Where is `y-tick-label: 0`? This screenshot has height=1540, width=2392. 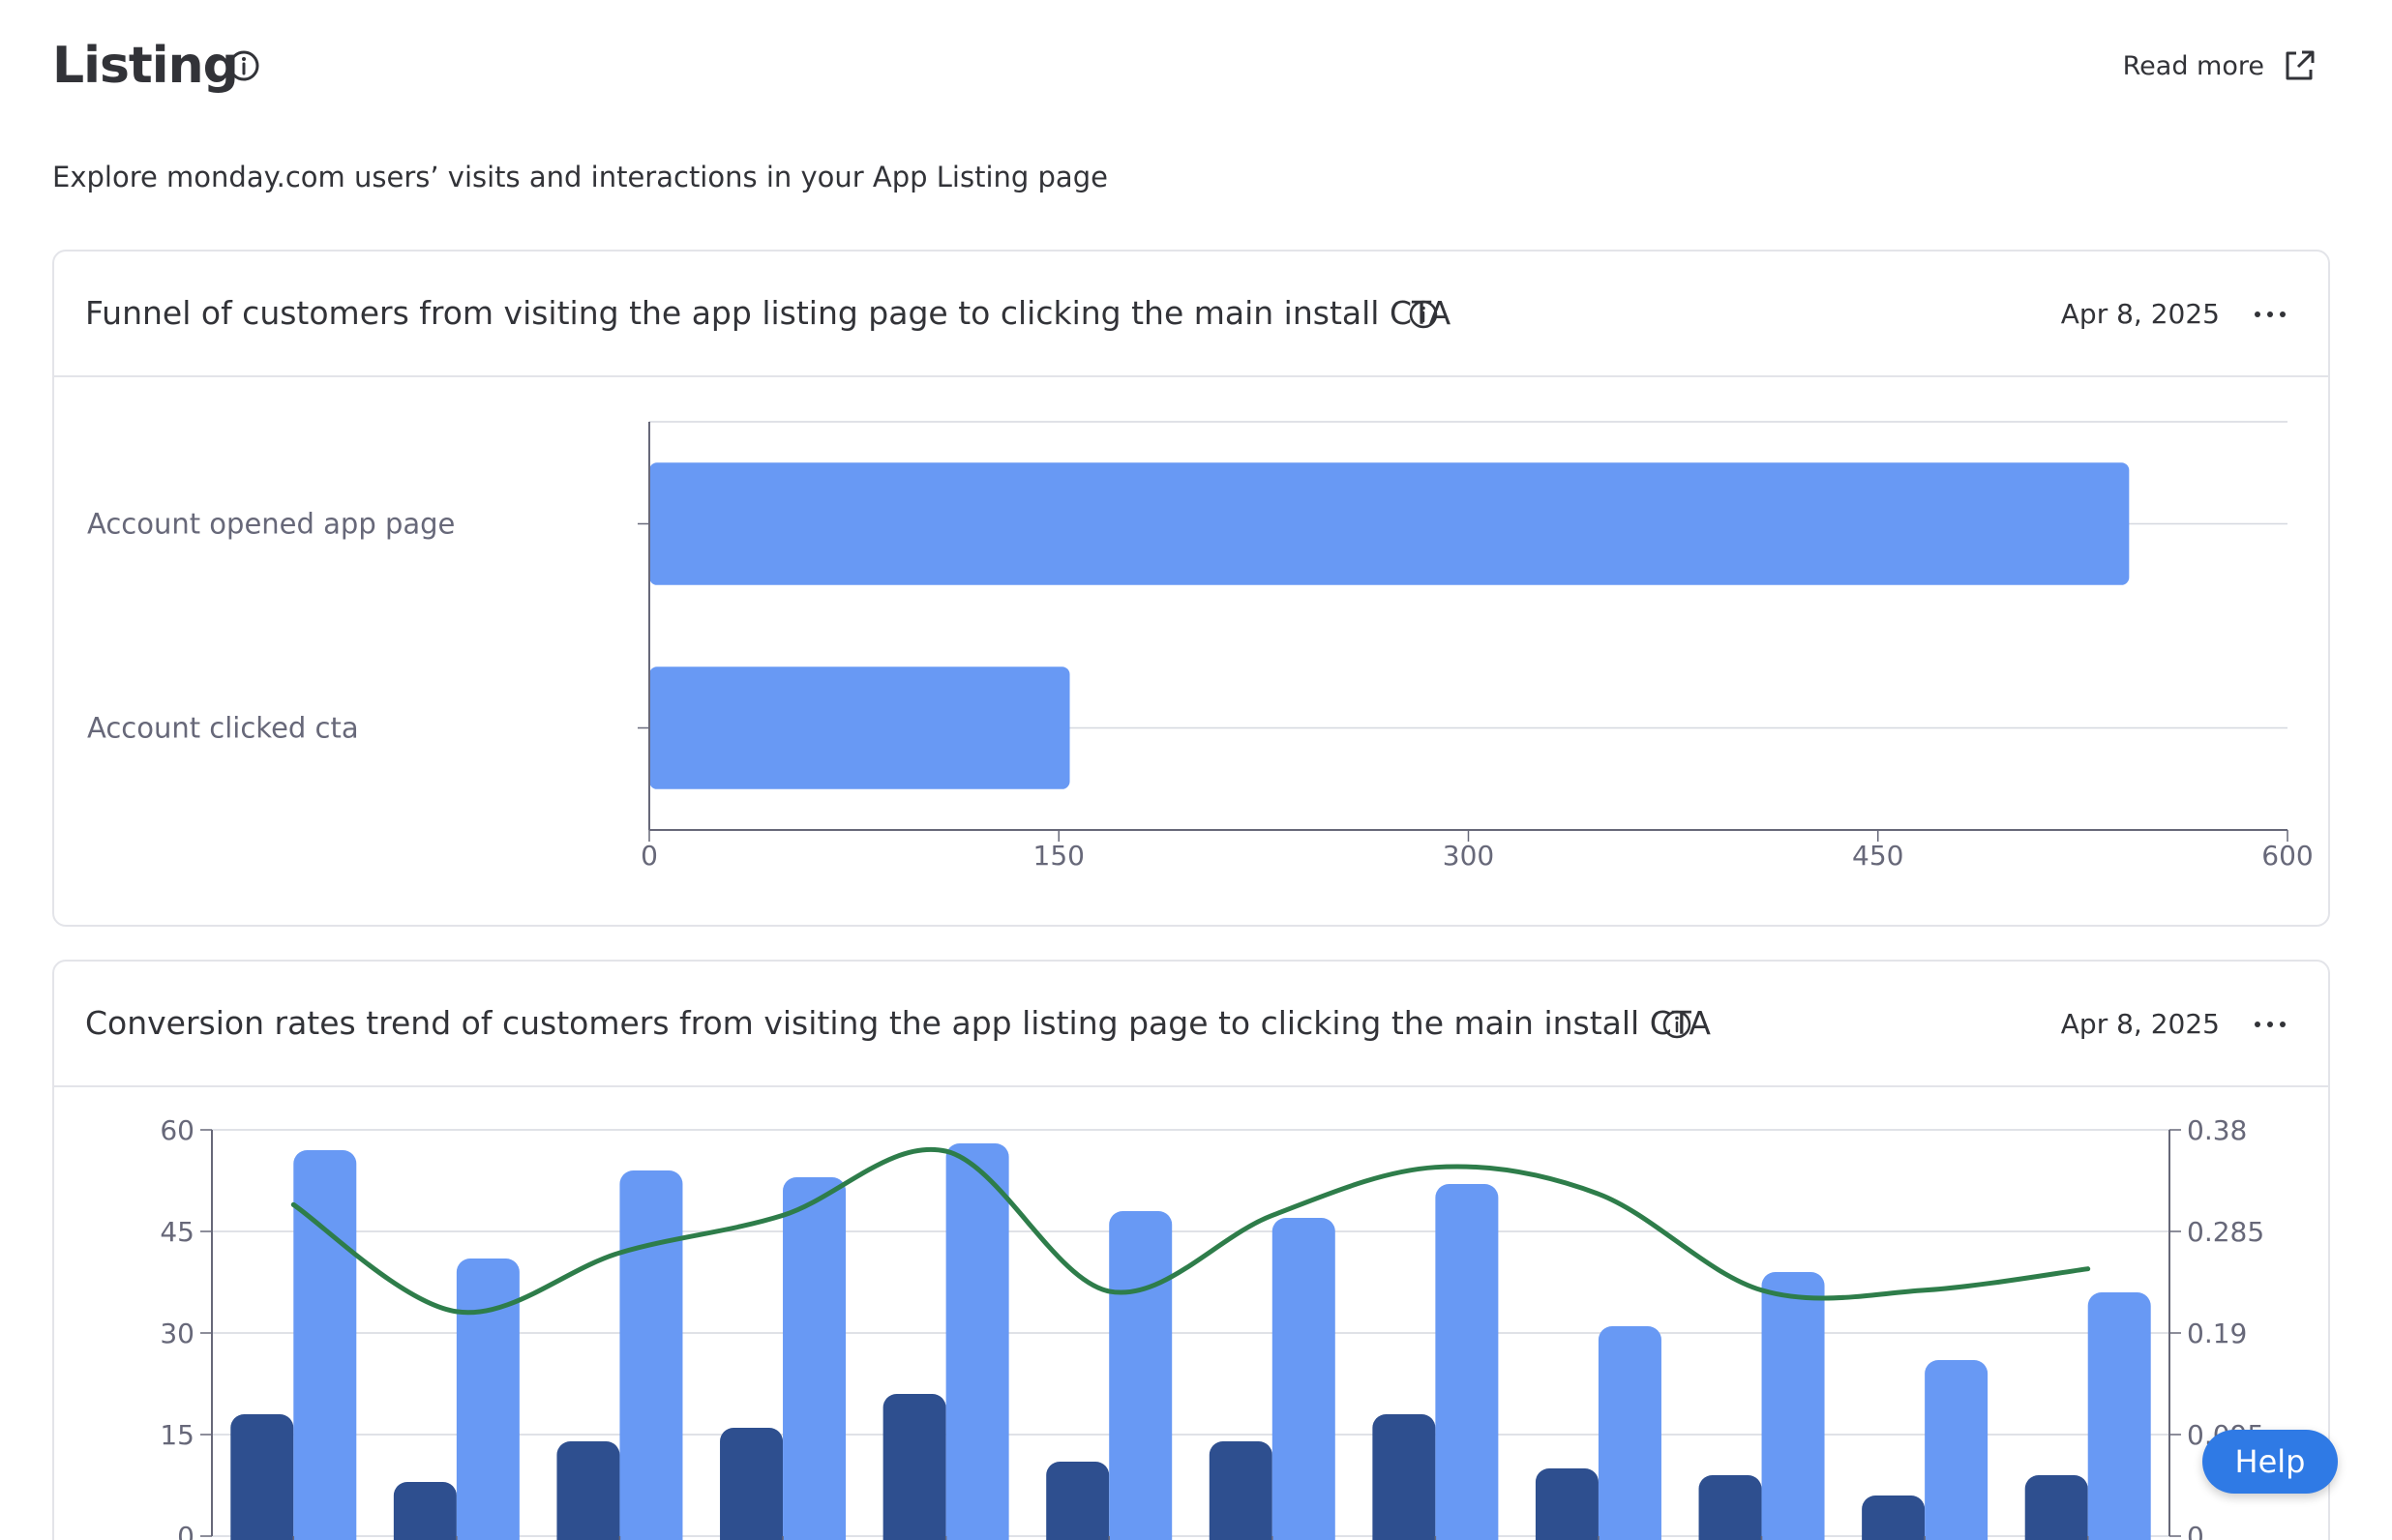
y-tick-label: 0 is located at coordinates (186, 1530).